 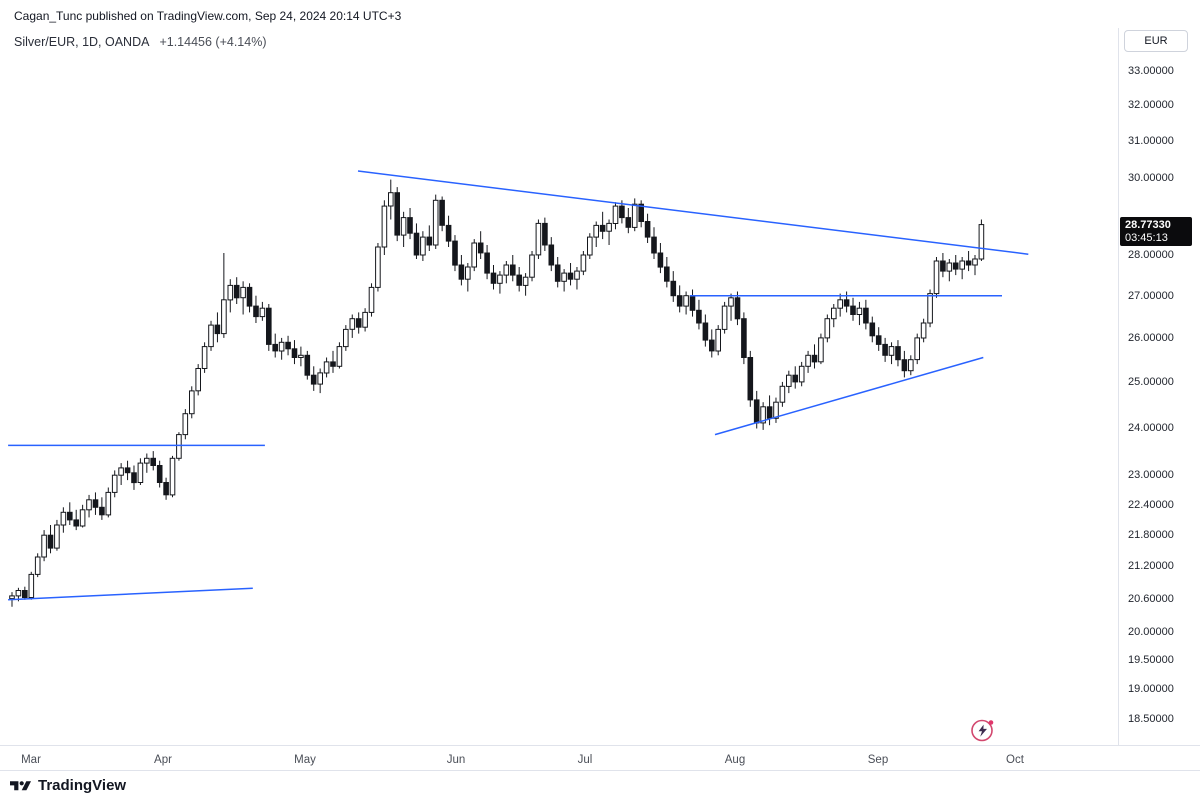 What do you see at coordinates (82, 785) in the screenshot?
I see `brand-name: TradingView` at bounding box center [82, 785].